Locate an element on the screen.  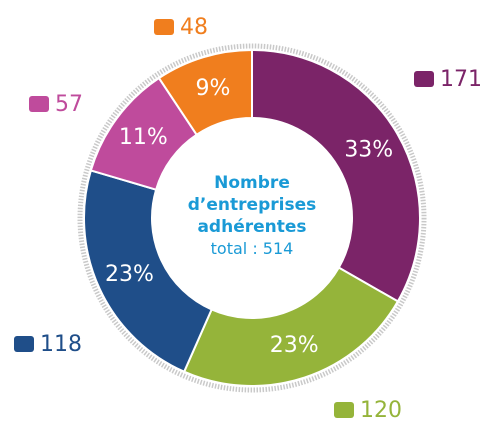
subtitle: total : 514 is located at coordinates (252, 248).